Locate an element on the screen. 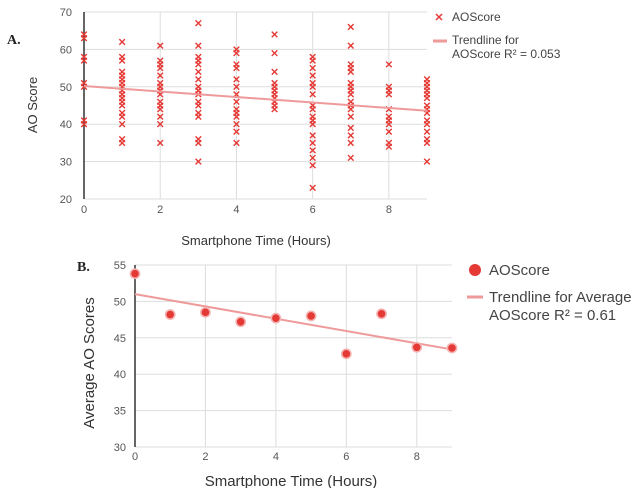  panel-b-label: B. is located at coordinates (83, 267).